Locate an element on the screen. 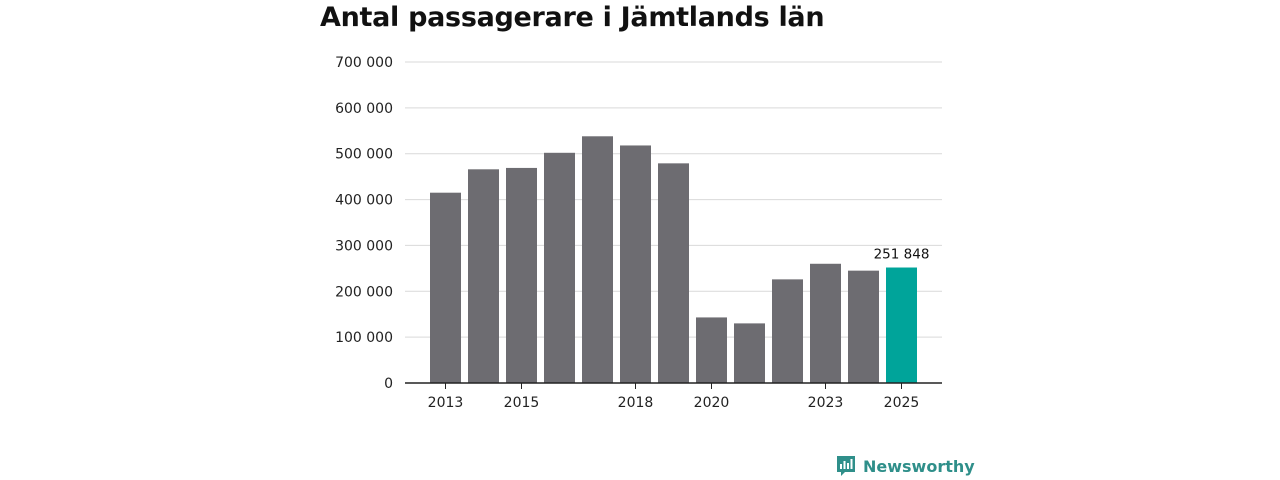 The height and width of the screenshot is (480, 1280). newsworthy-logo: Newsworthy is located at coordinates (905, 466).